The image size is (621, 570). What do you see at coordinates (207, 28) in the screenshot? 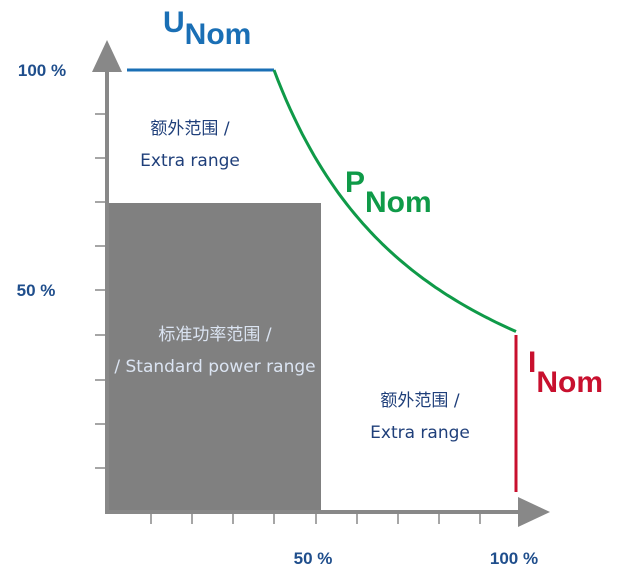
I see `voltage-label: UNom` at bounding box center [207, 28].